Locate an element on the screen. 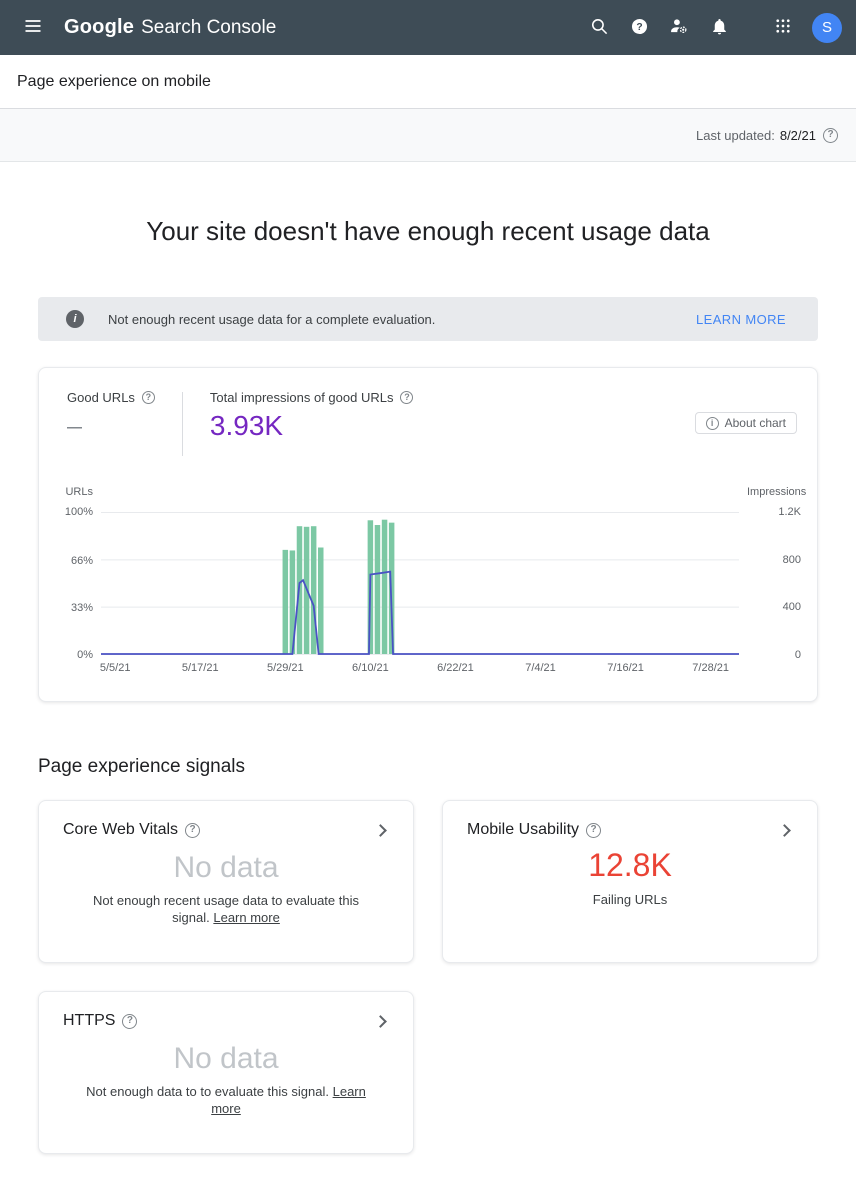  app-logo: Google Search Console is located at coordinates (170, 27).